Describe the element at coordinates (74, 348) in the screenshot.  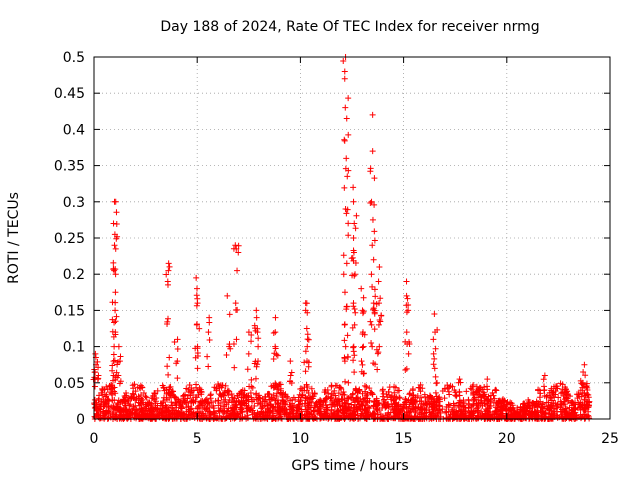
I see `y-tick-label: 0.1` at that location.